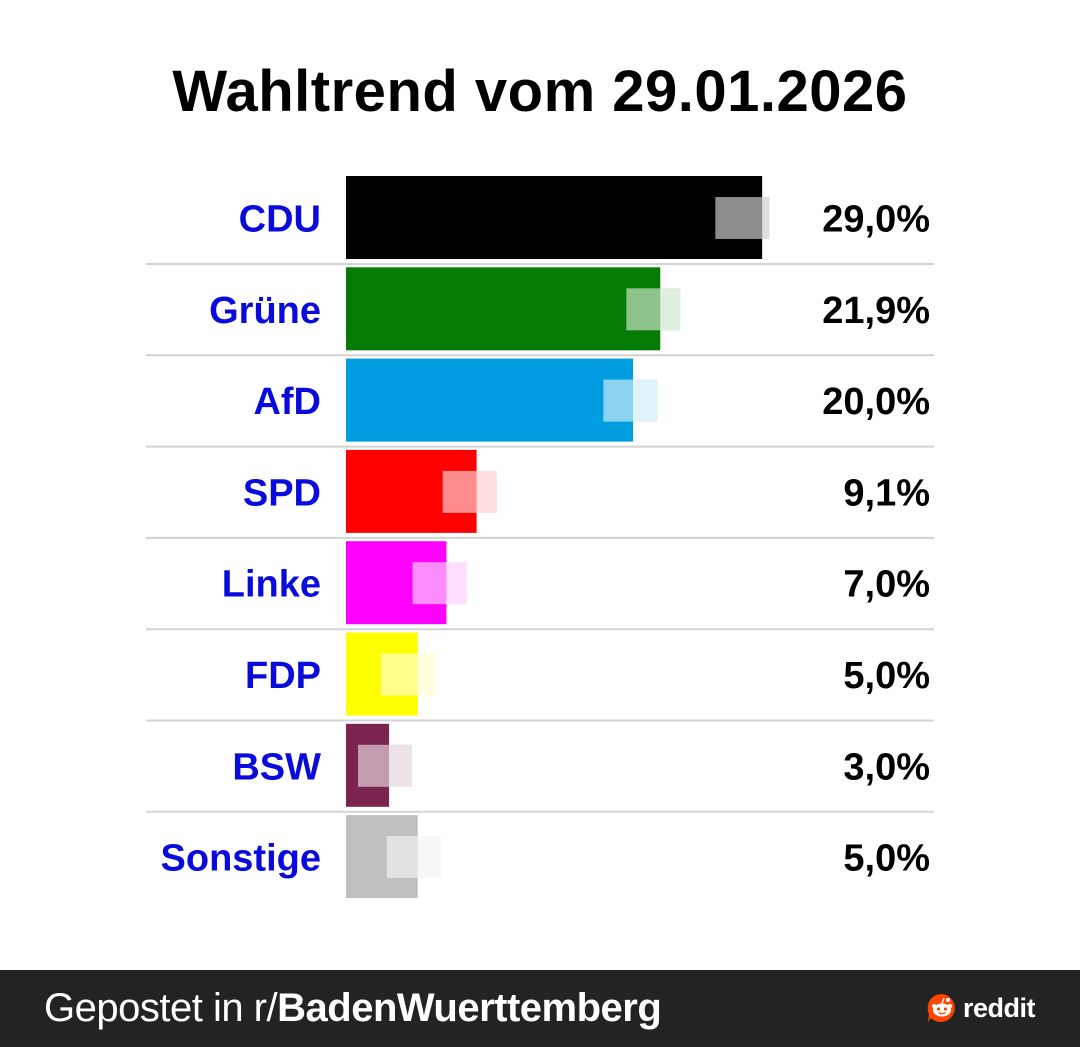 The width and height of the screenshot is (1080, 1047). What do you see at coordinates (439, 583) in the screenshot?
I see `previous-marker-overlay-linke` at bounding box center [439, 583].